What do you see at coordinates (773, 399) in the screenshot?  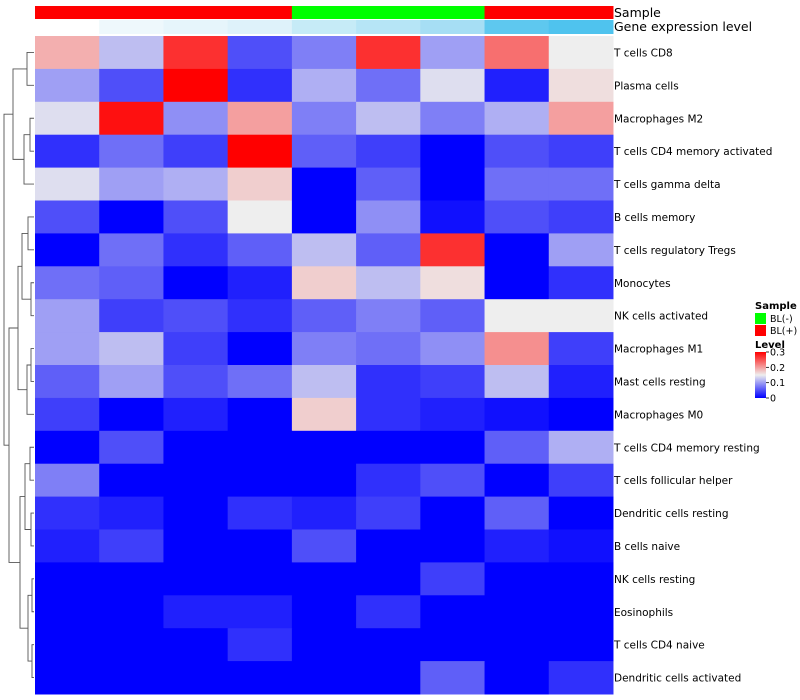 I see `legend-level-tick-label: 0` at bounding box center [773, 399].